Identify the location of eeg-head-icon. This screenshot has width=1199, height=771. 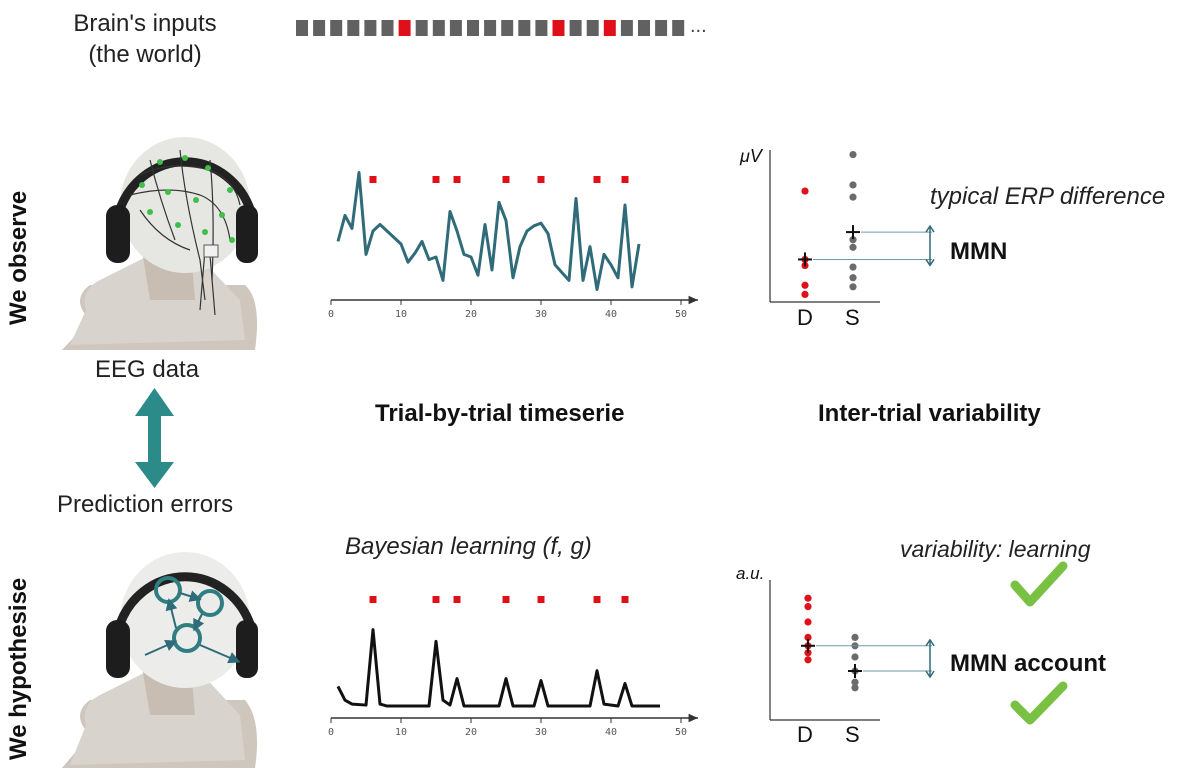
(160, 243).